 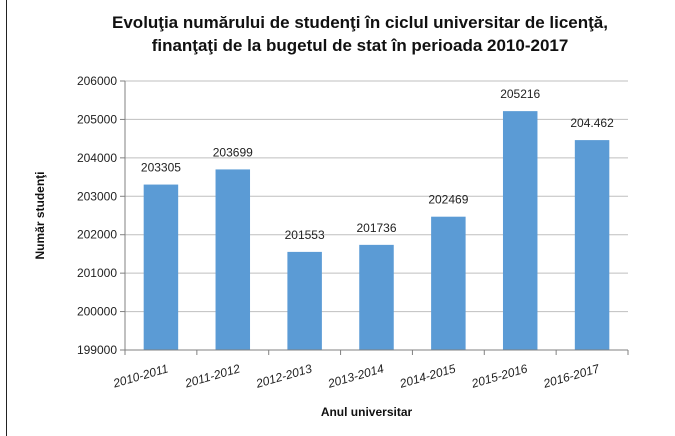 I want to click on x-tick-label: 2015-2016, so click(x=499, y=376).